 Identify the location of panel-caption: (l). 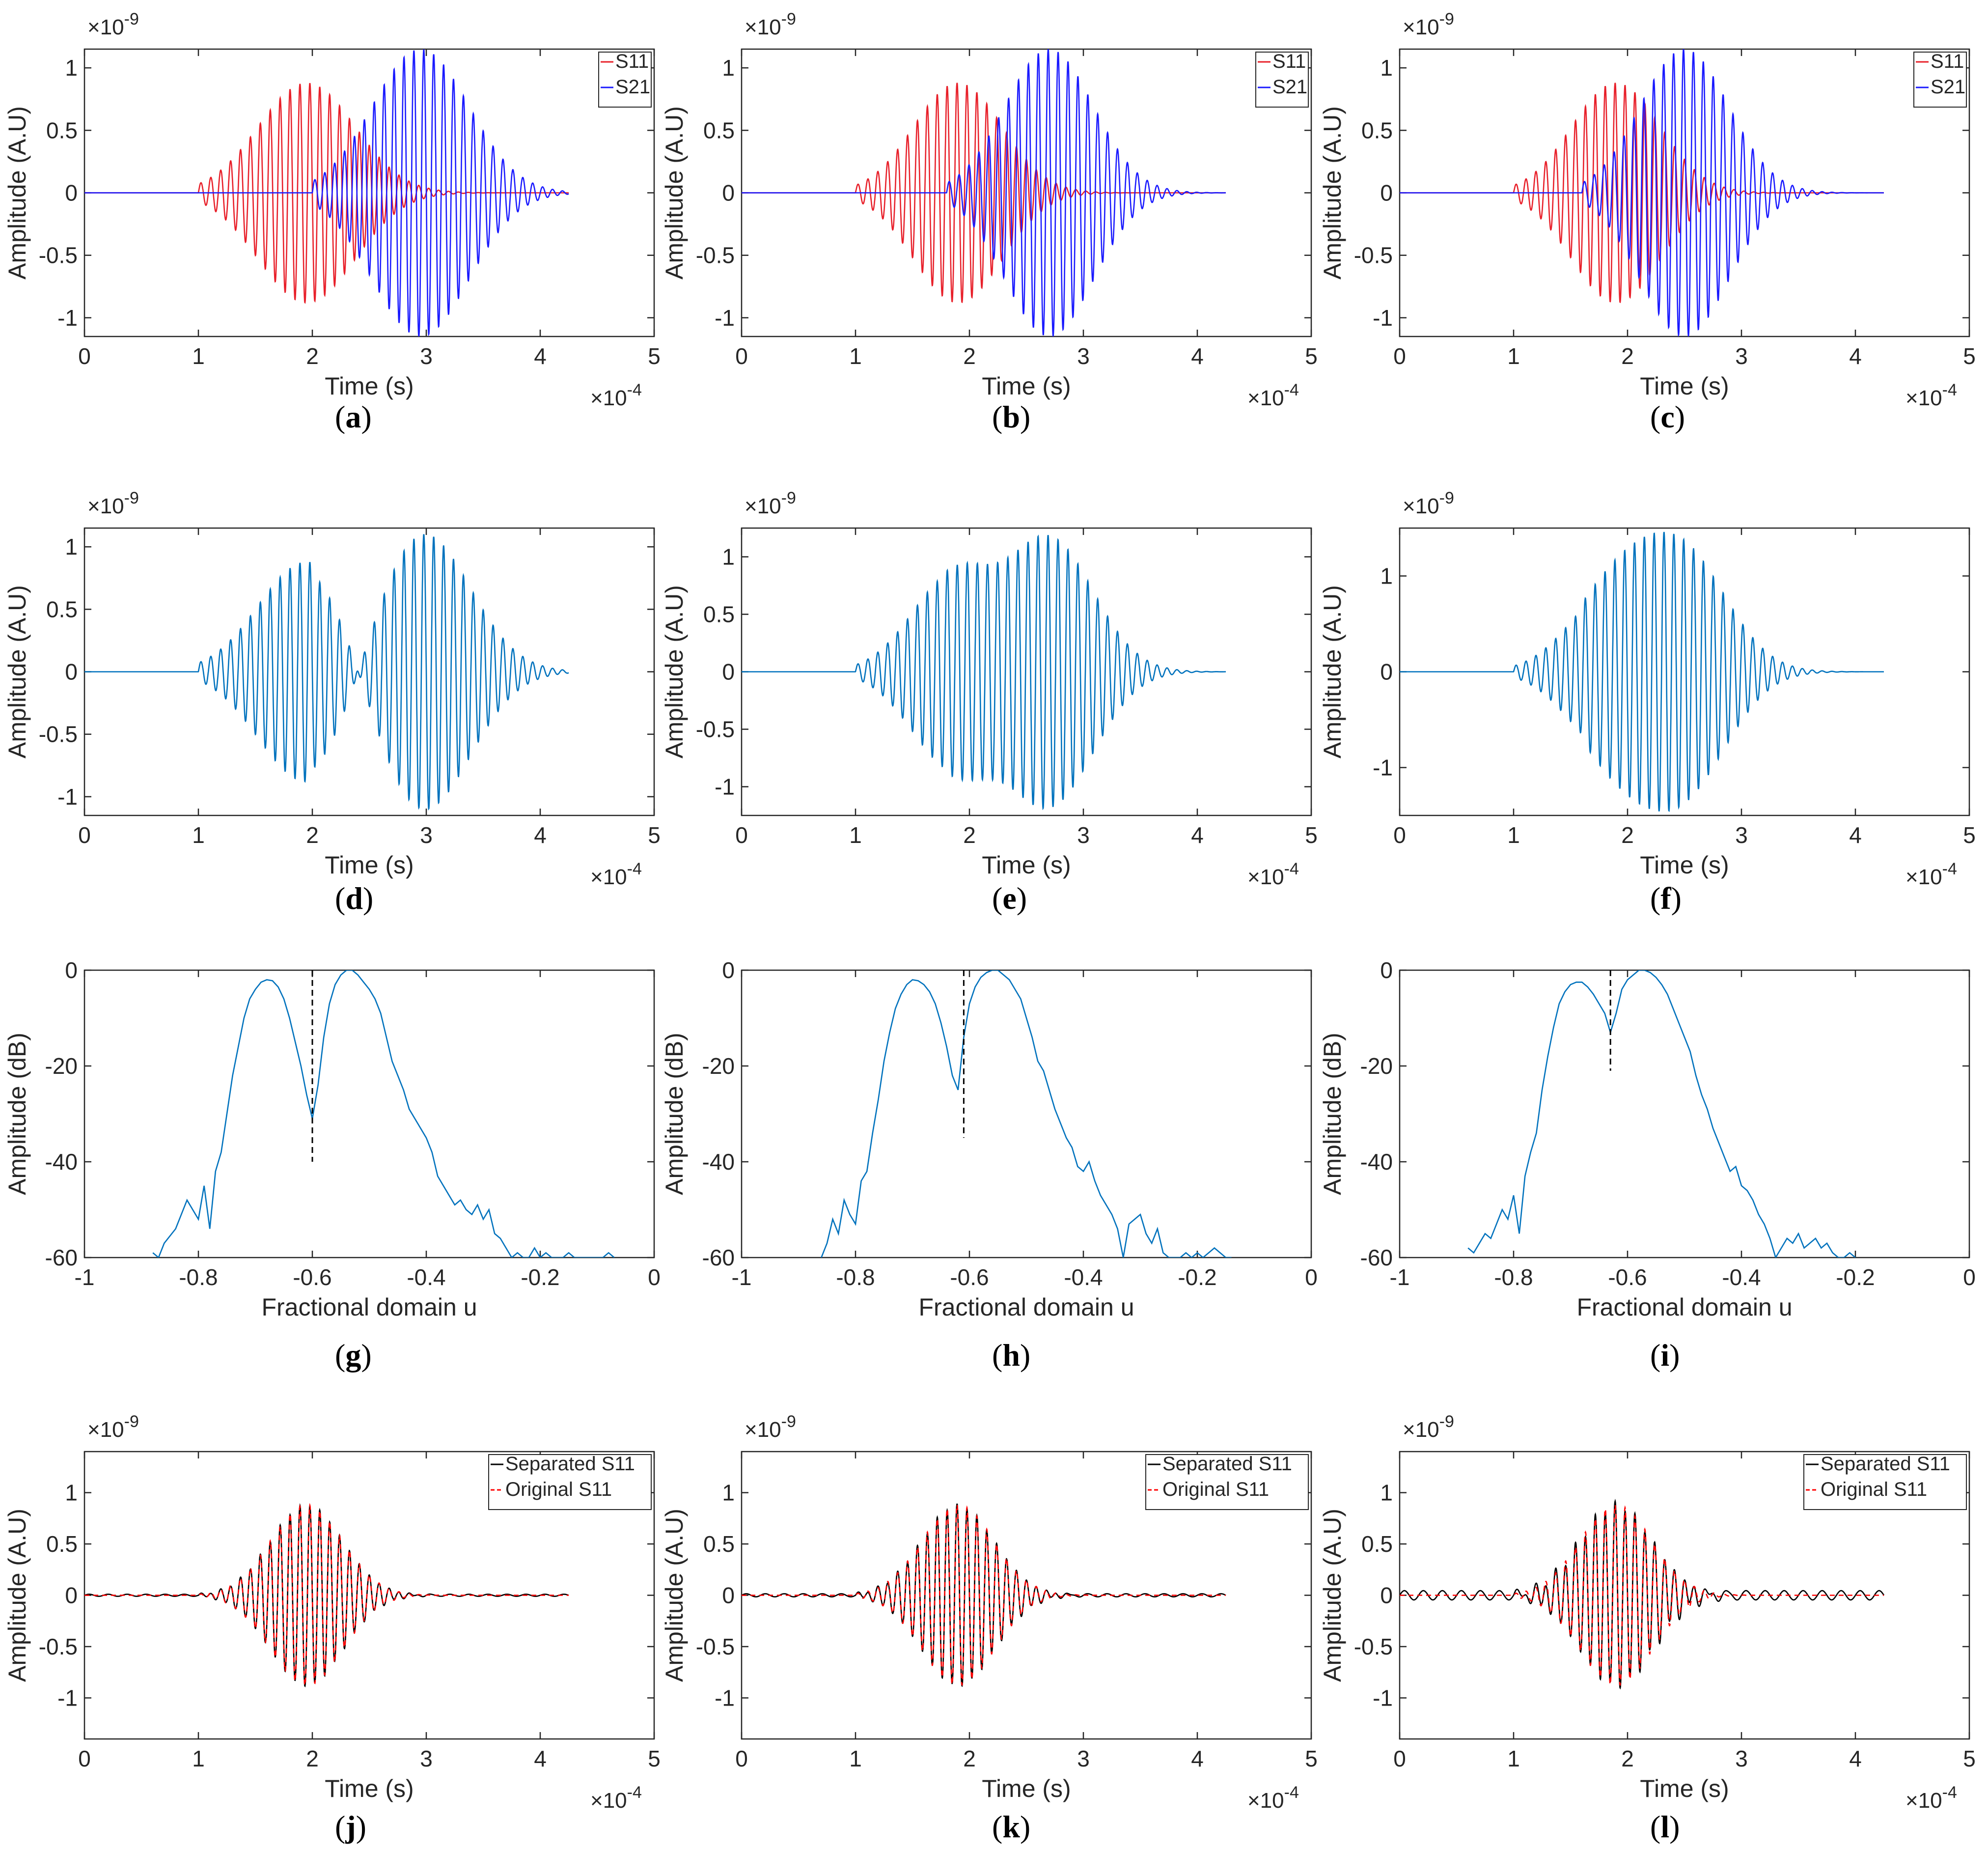
(1665, 1826).